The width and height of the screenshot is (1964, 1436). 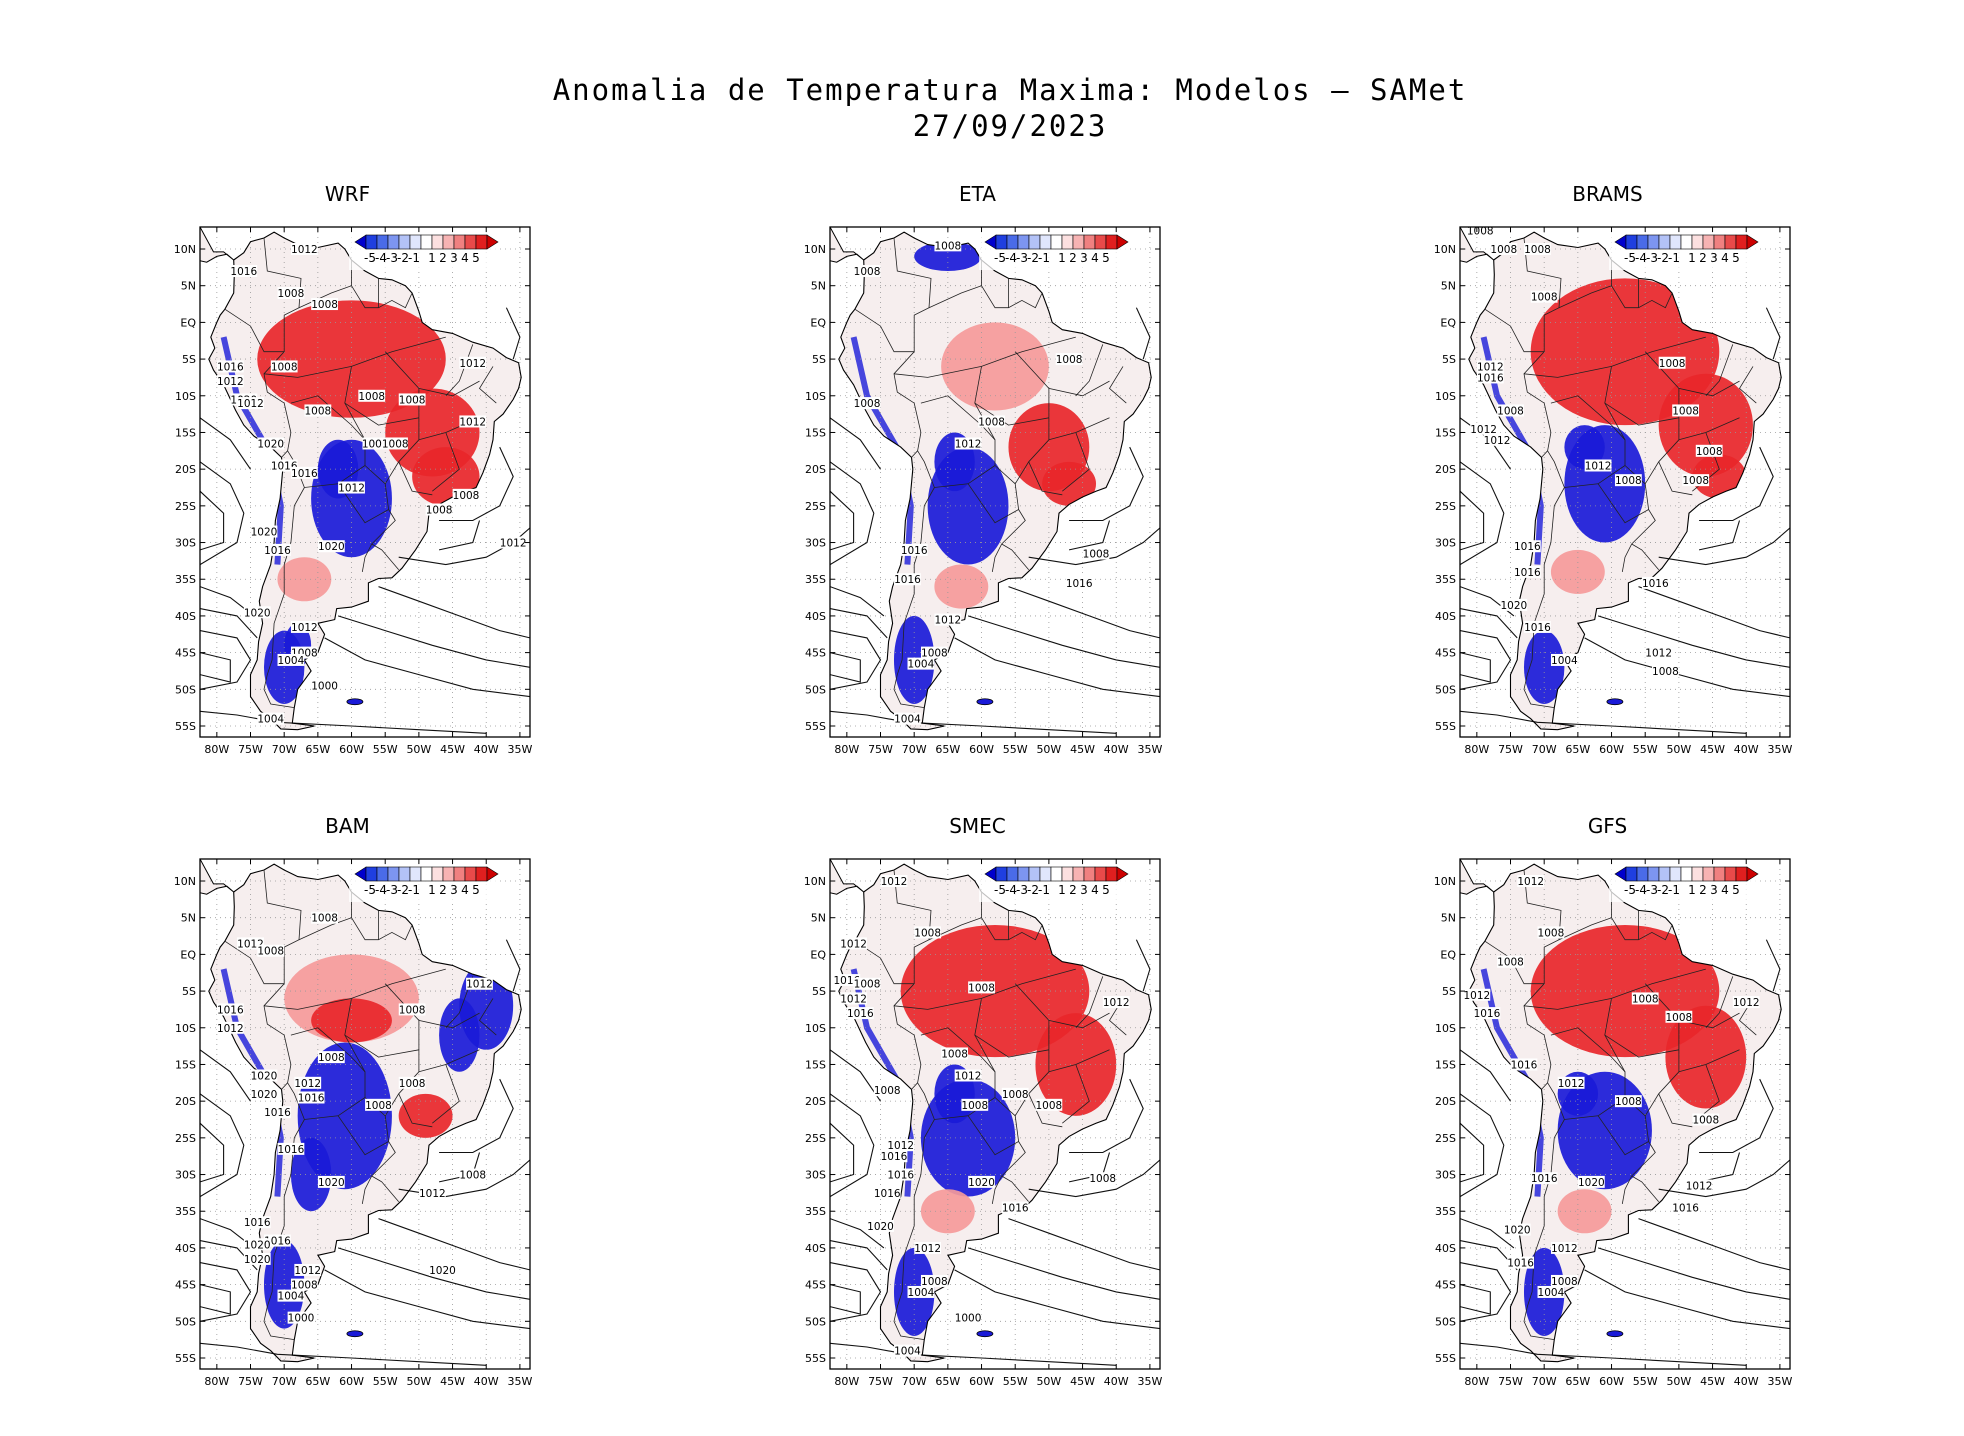 I want to click on isobar-label: 1000, so click(x=324, y=687).